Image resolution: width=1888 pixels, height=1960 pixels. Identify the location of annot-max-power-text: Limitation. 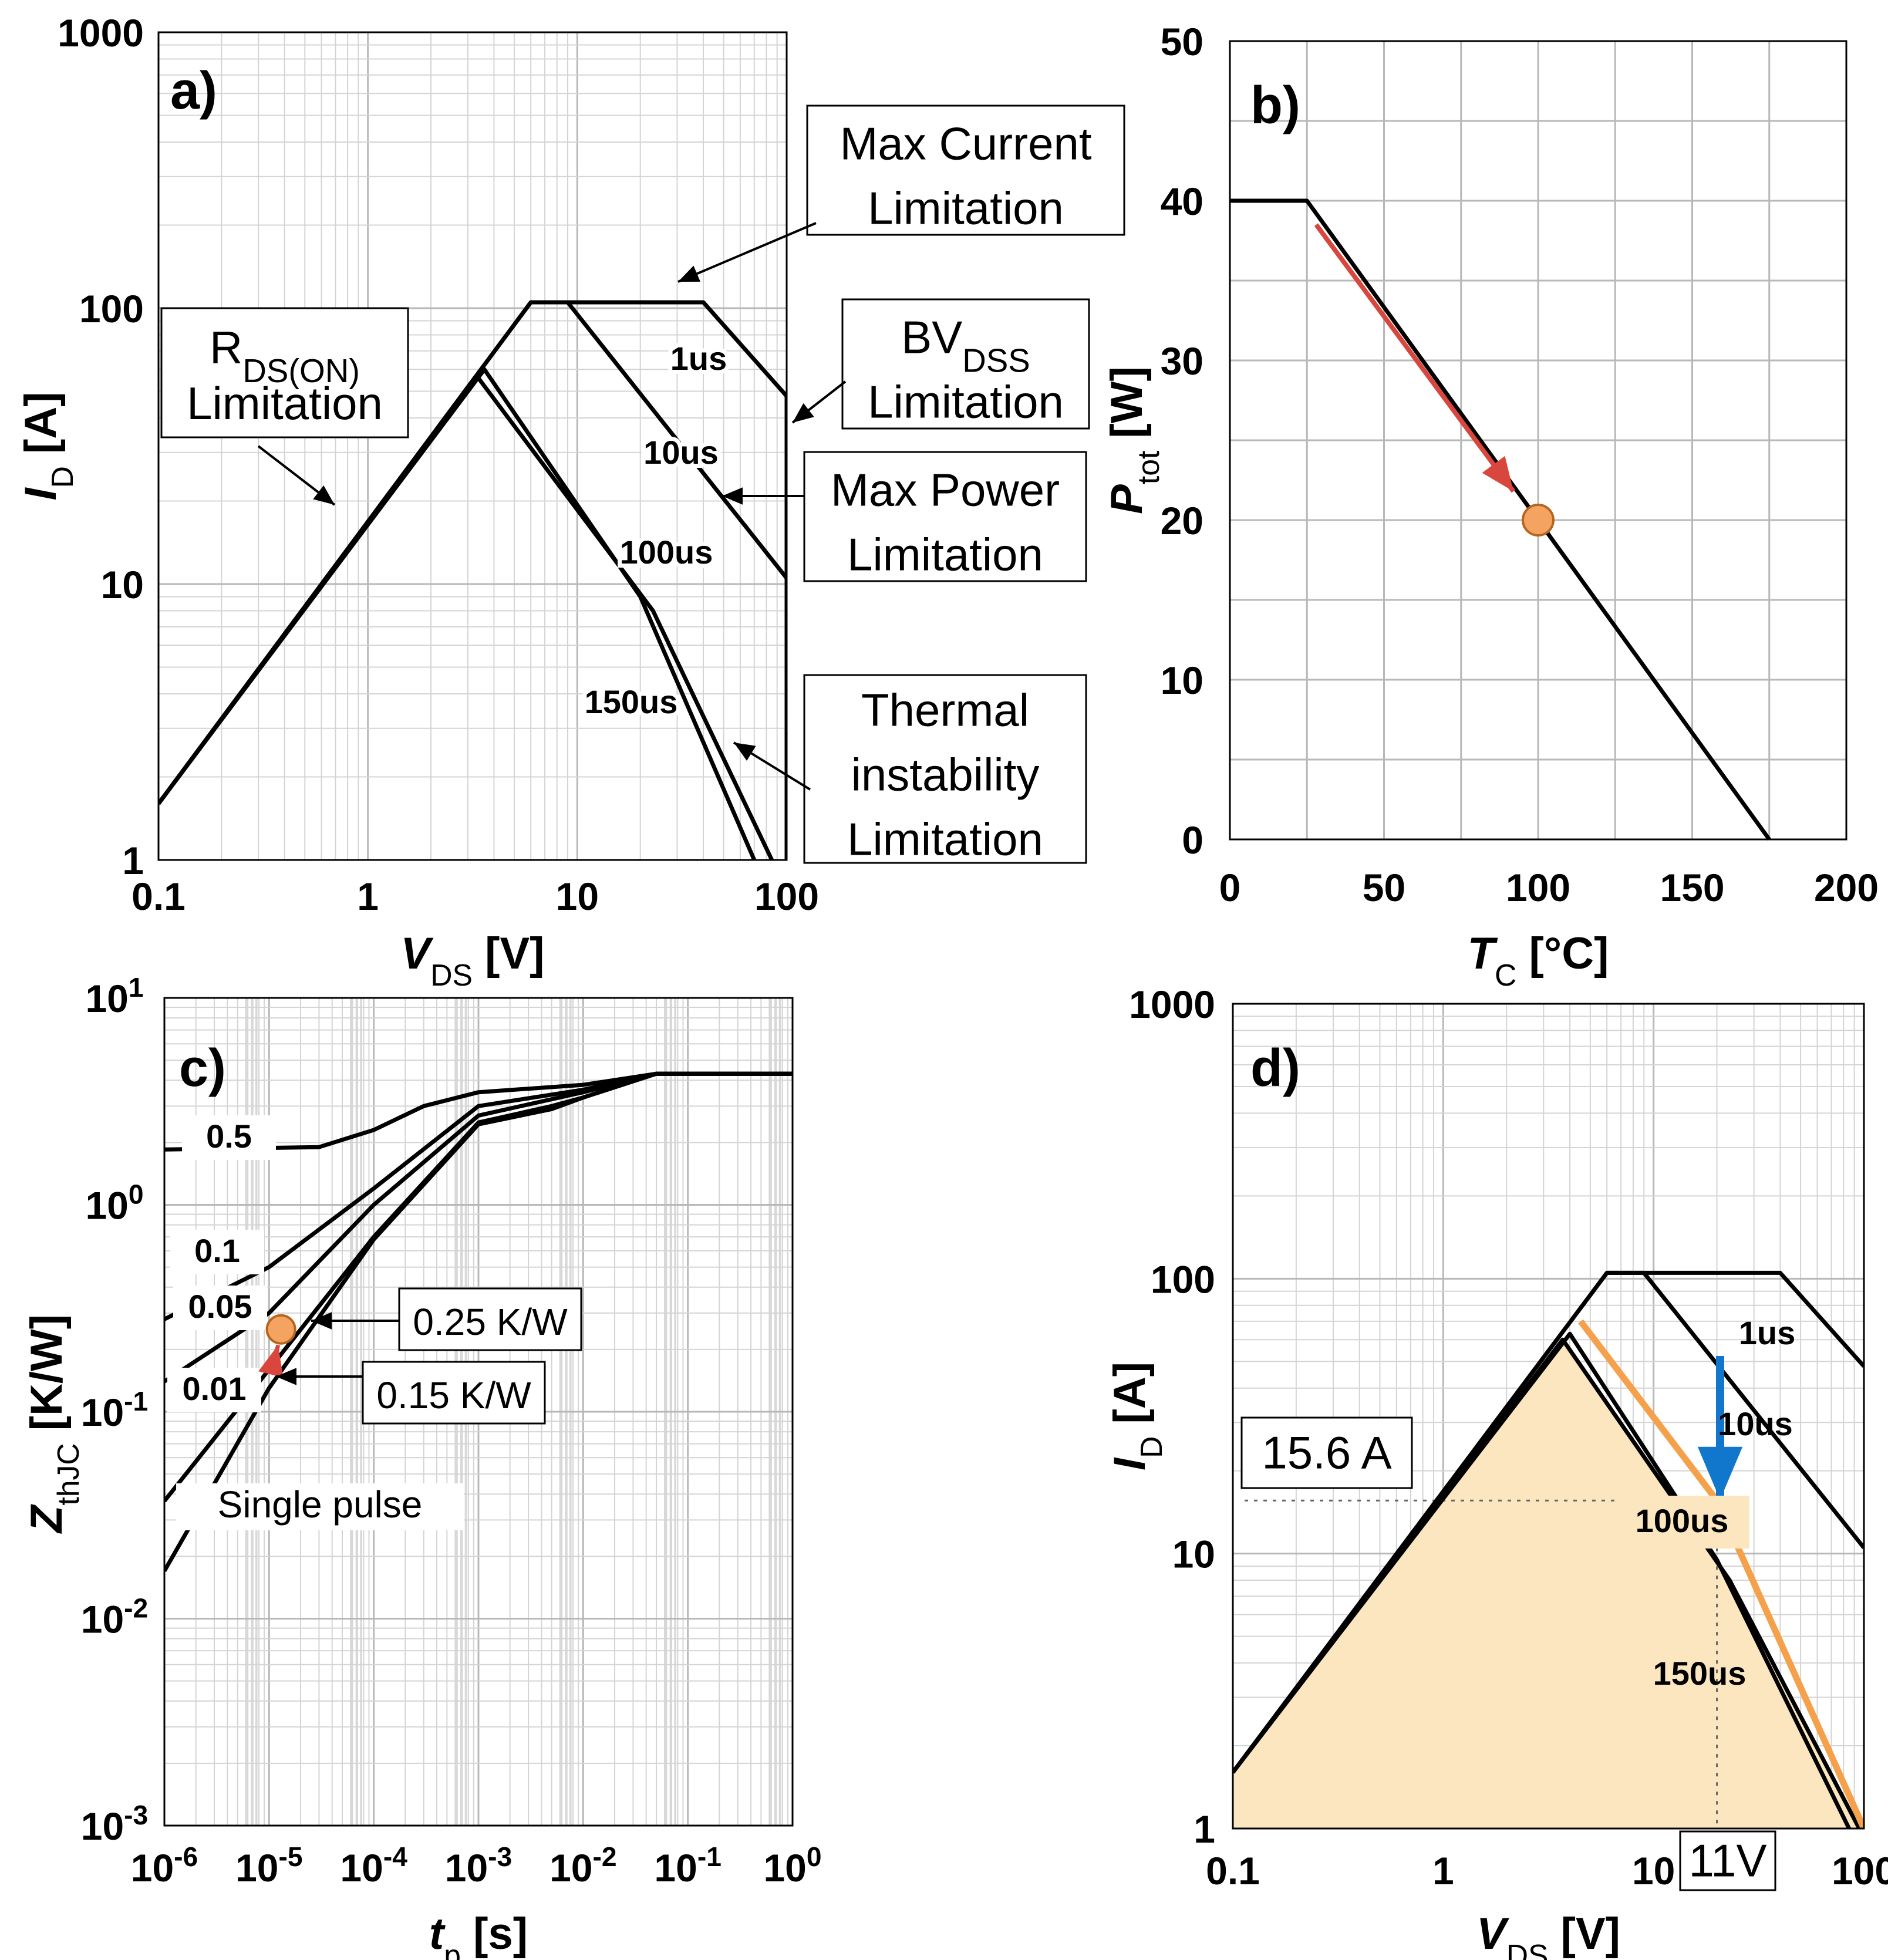
(945, 554).